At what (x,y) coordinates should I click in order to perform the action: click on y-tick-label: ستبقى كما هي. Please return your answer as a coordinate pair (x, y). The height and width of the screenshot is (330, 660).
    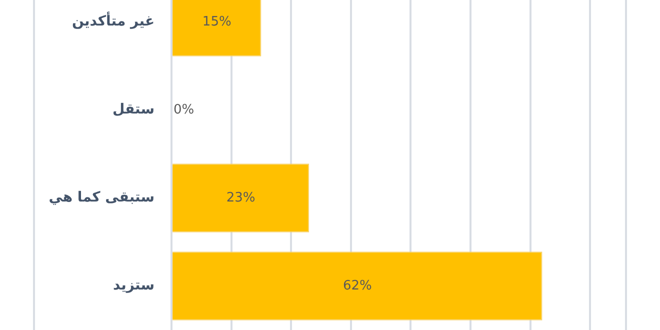
    Looking at the image, I should click on (101, 198).